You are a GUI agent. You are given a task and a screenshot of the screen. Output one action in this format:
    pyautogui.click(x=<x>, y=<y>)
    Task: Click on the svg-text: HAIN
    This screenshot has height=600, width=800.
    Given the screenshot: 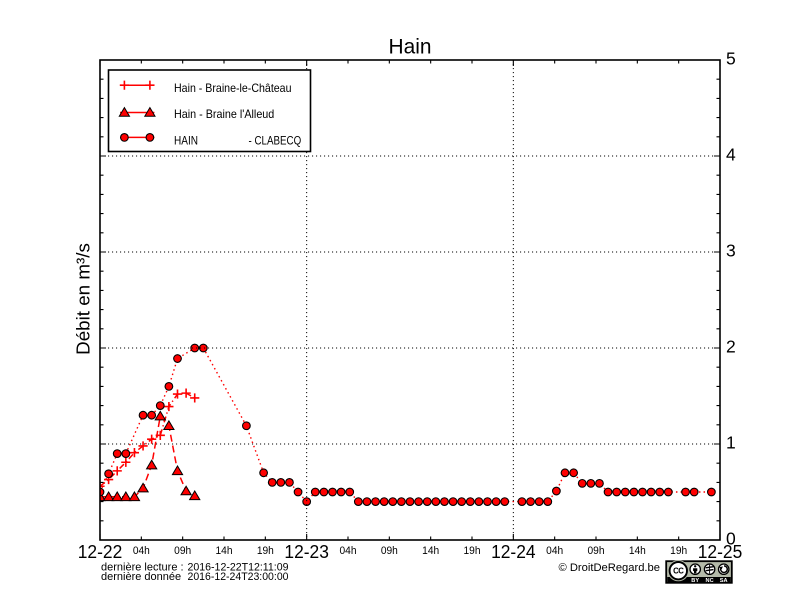 What is the action you would take?
    pyautogui.click(x=186, y=140)
    